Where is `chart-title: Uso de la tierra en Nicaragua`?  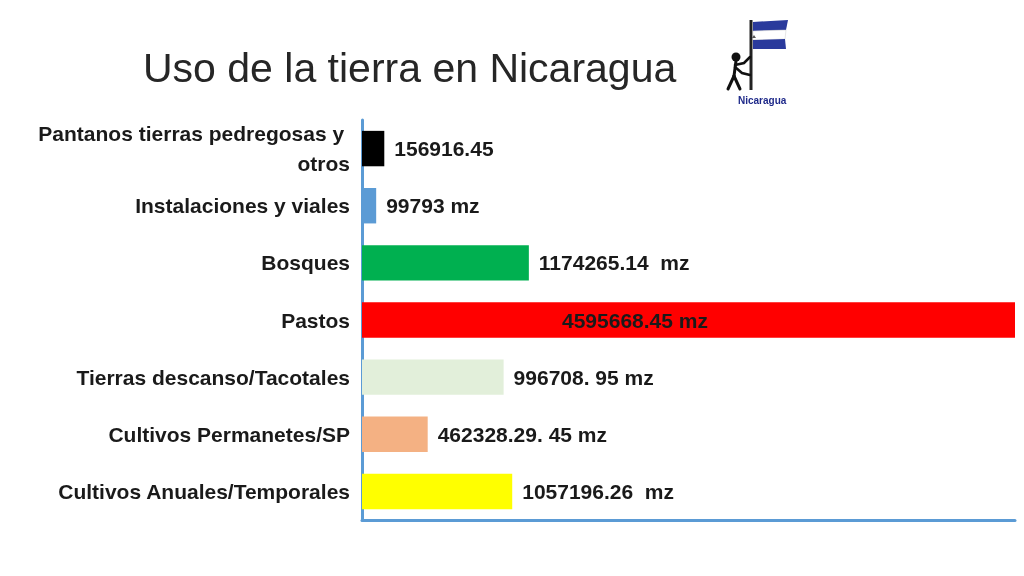 chart-title: Uso de la tierra en Nicaragua is located at coordinates (410, 67).